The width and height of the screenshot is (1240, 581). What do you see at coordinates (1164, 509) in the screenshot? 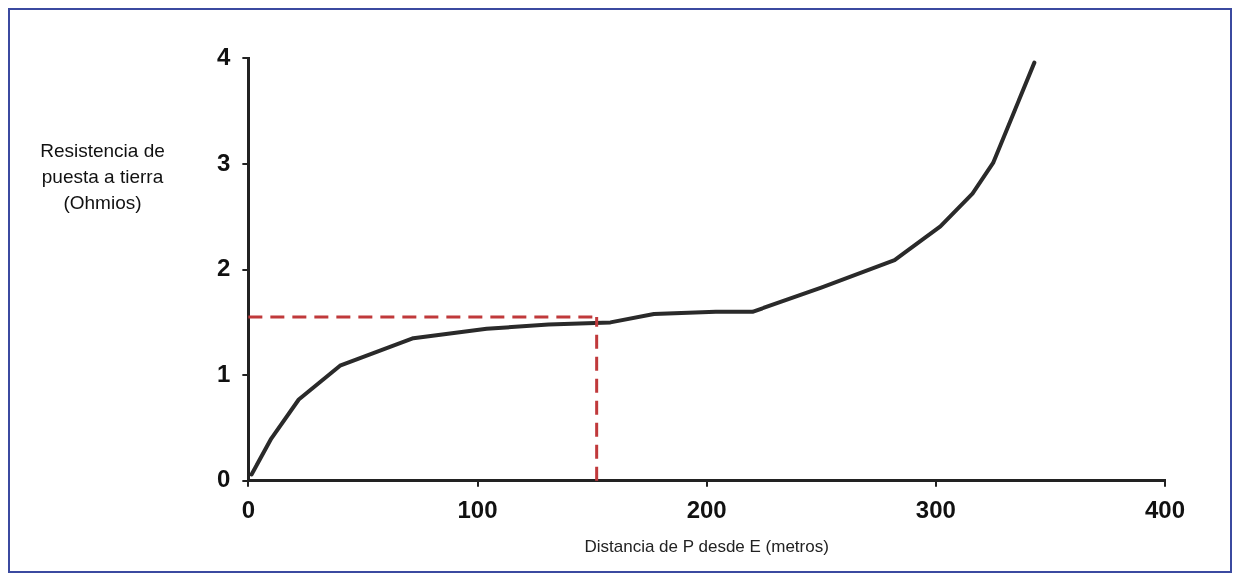
I see `x-tick-label: 400` at bounding box center [1164, 509].